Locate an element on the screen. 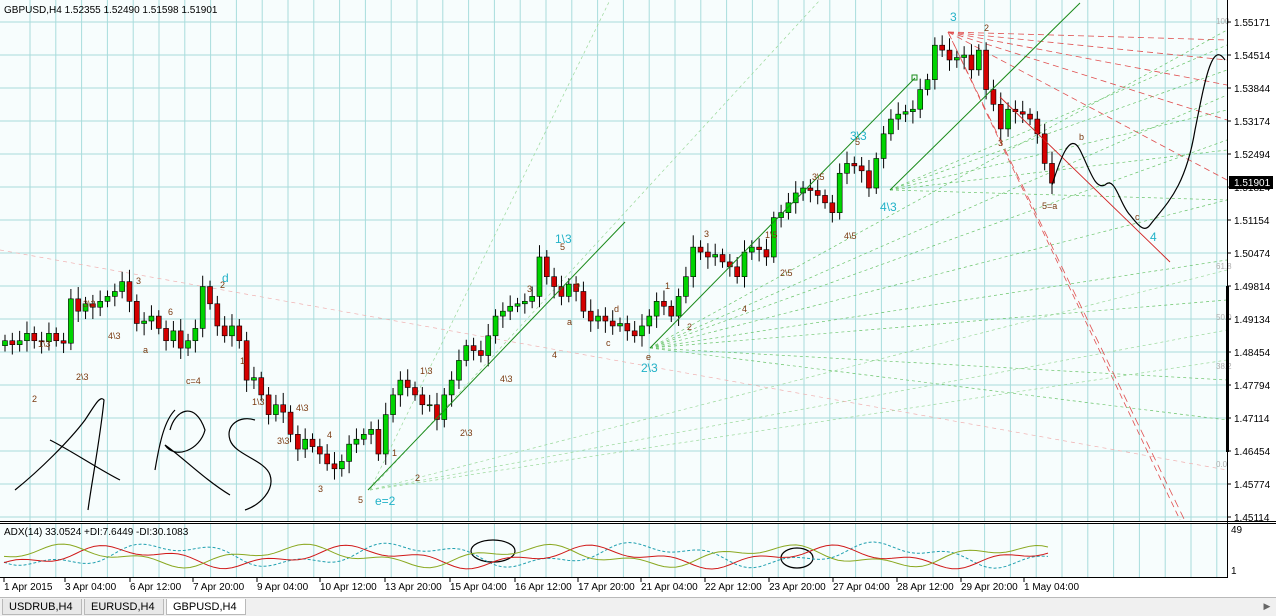 The image size is (1276, 616). wave-label-minor: 4 is located at coordinates (554, 355).